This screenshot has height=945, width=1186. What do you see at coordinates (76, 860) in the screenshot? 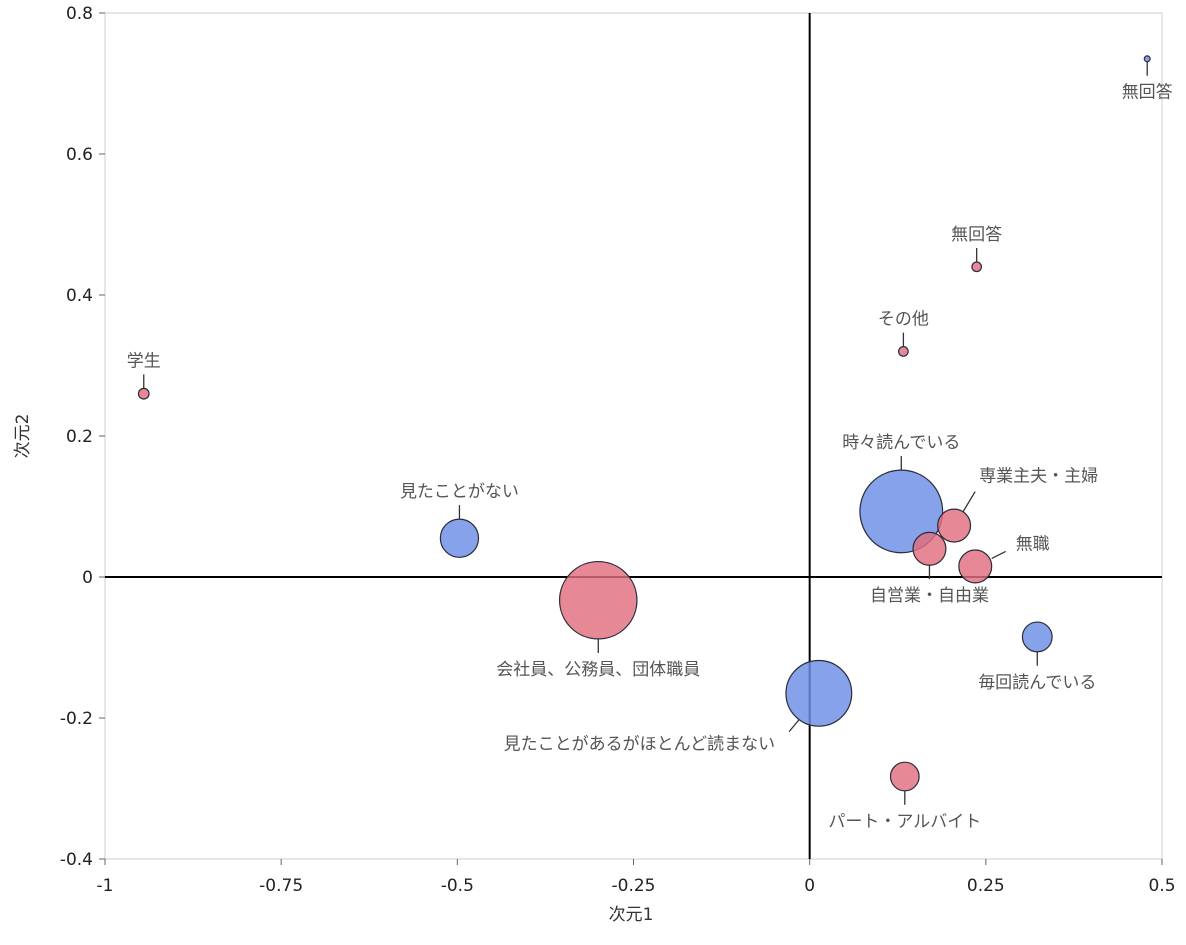
I see `y-tick-label: -0.4` at bounding box center [76, 860].